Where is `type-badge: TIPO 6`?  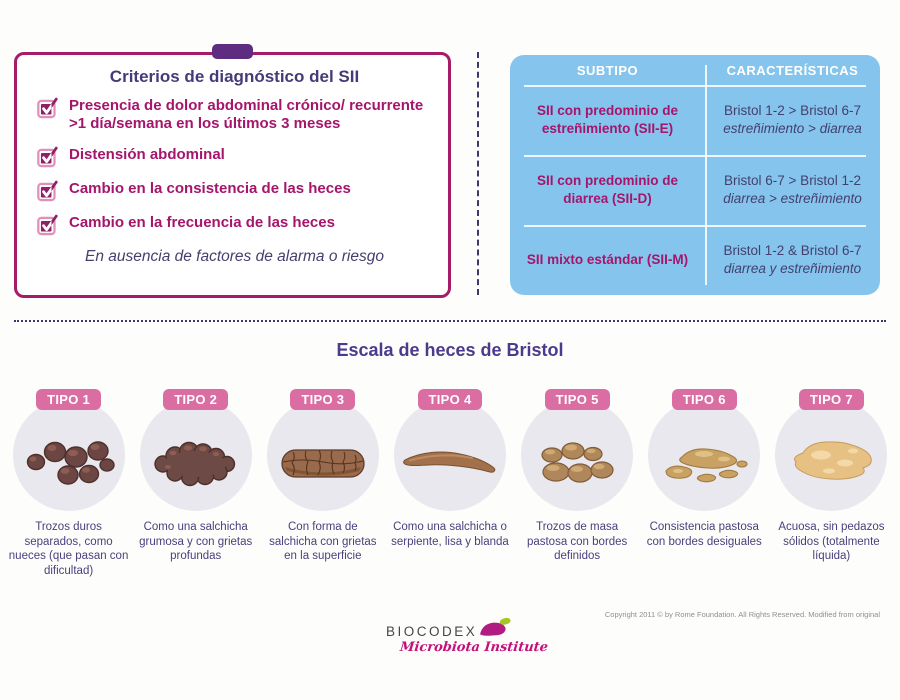 type-badge: TIPO 6 is located at coordinates (704, 399).